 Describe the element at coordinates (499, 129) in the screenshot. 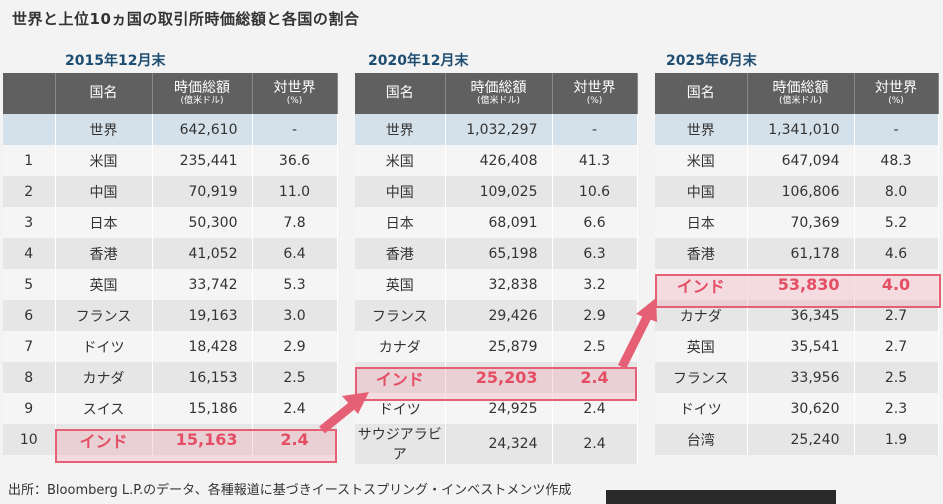

I see `cell-cap: 1,032,297` at that location.